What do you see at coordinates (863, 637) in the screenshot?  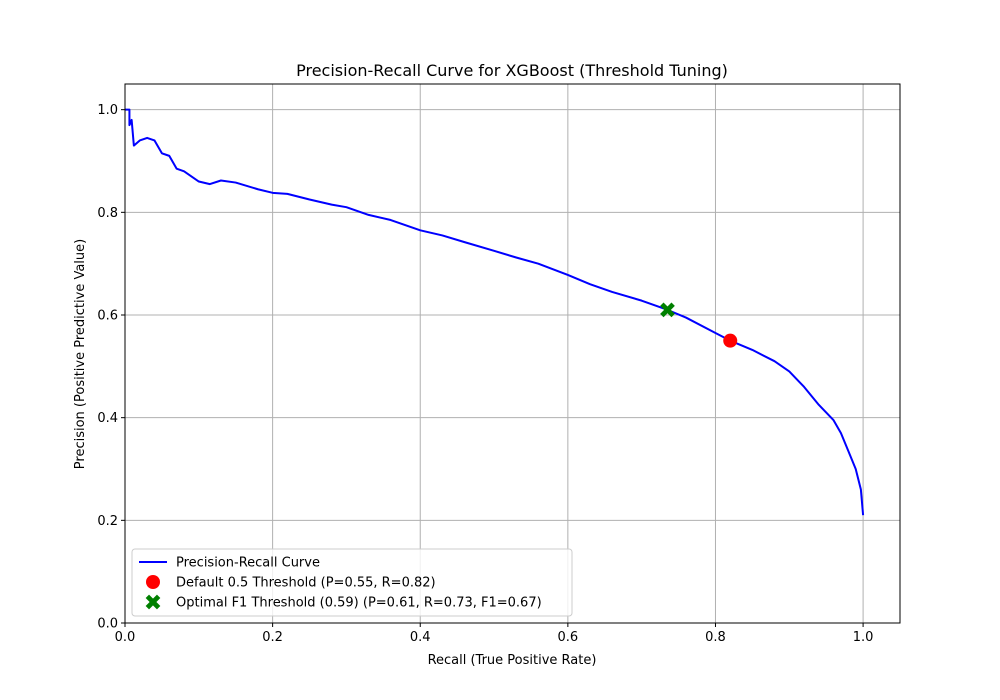 I see `x-tick-label: 1.0` at bounding box center [863, 637].